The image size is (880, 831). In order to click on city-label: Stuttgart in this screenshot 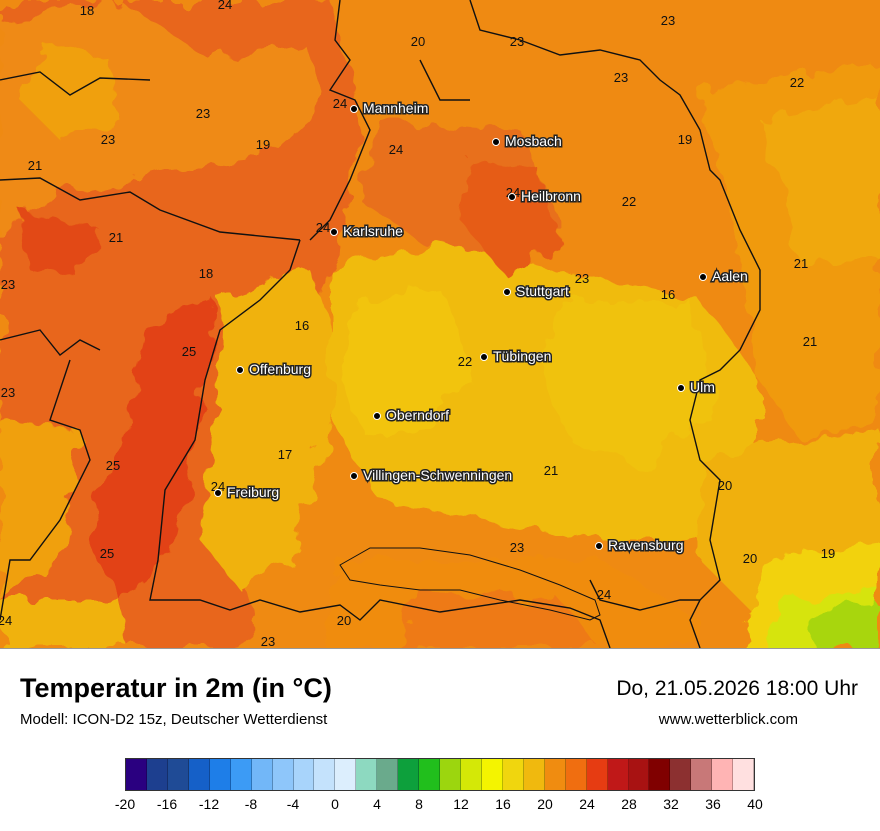, I will do `click(542, 291)`.